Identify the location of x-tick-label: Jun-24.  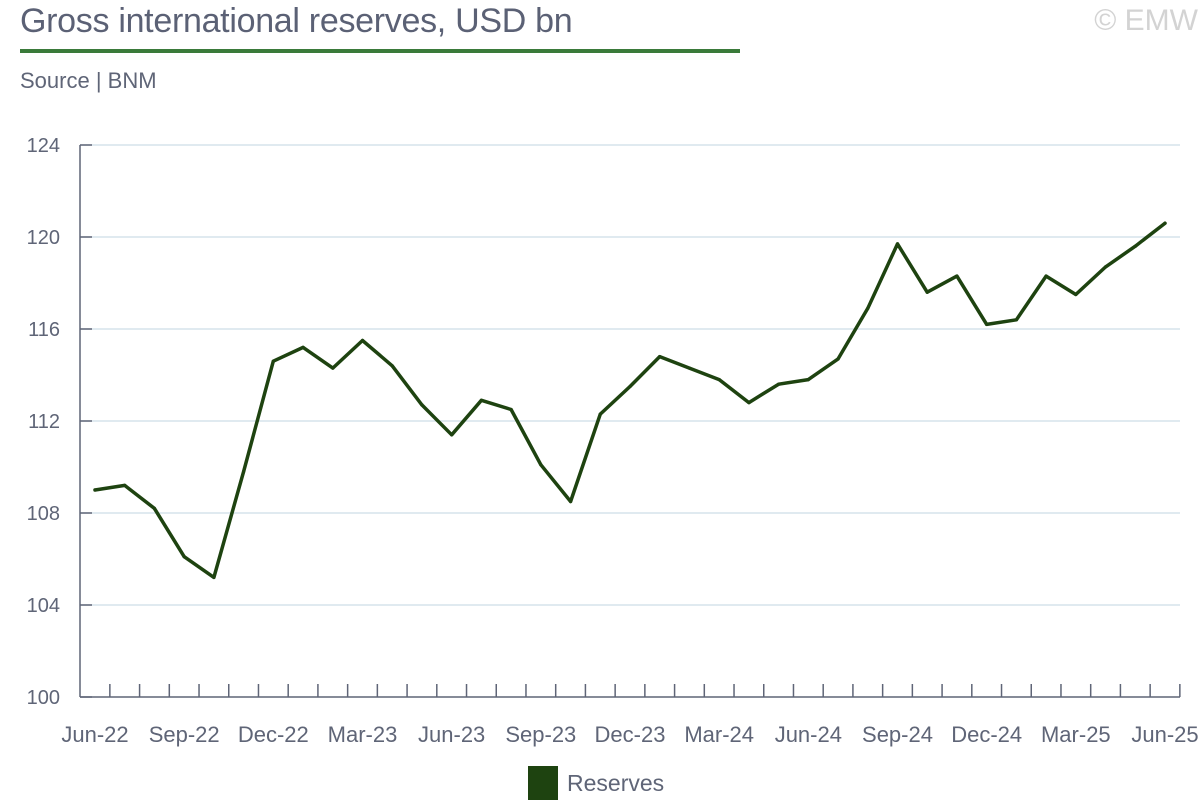
(808, 734).